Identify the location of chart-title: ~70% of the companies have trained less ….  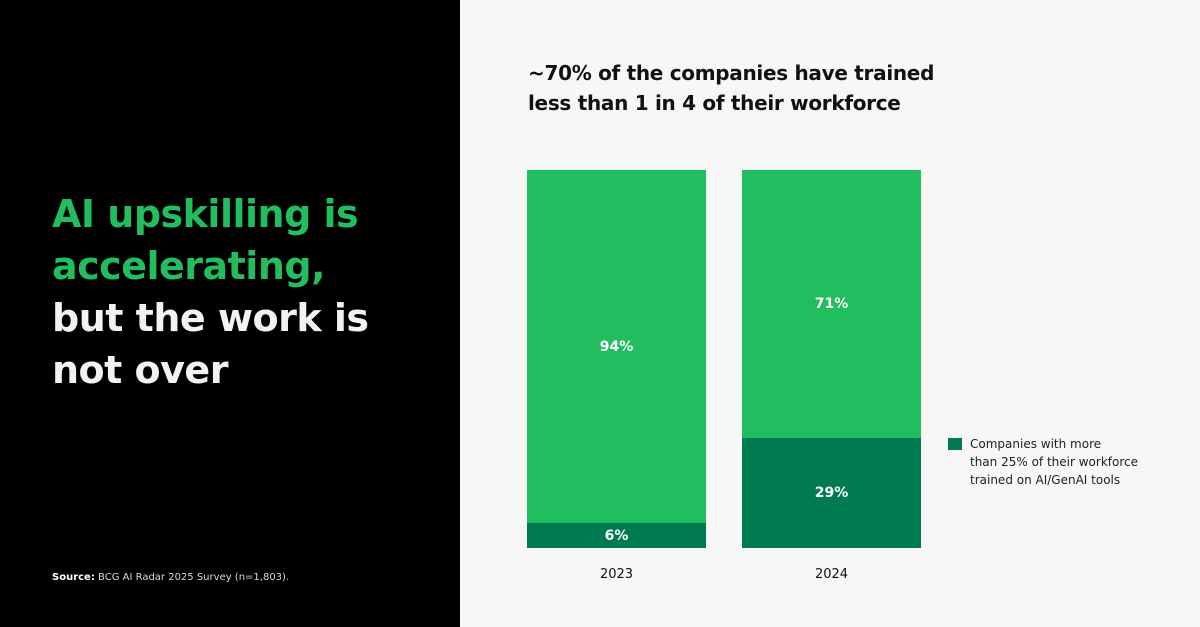
(731, 88).